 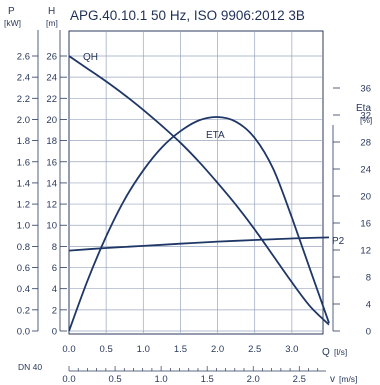 What do you see at coordinates (365, 251) in the screenshot?
I see `eta-tick-label: 12` at bounding box center [365, 251].